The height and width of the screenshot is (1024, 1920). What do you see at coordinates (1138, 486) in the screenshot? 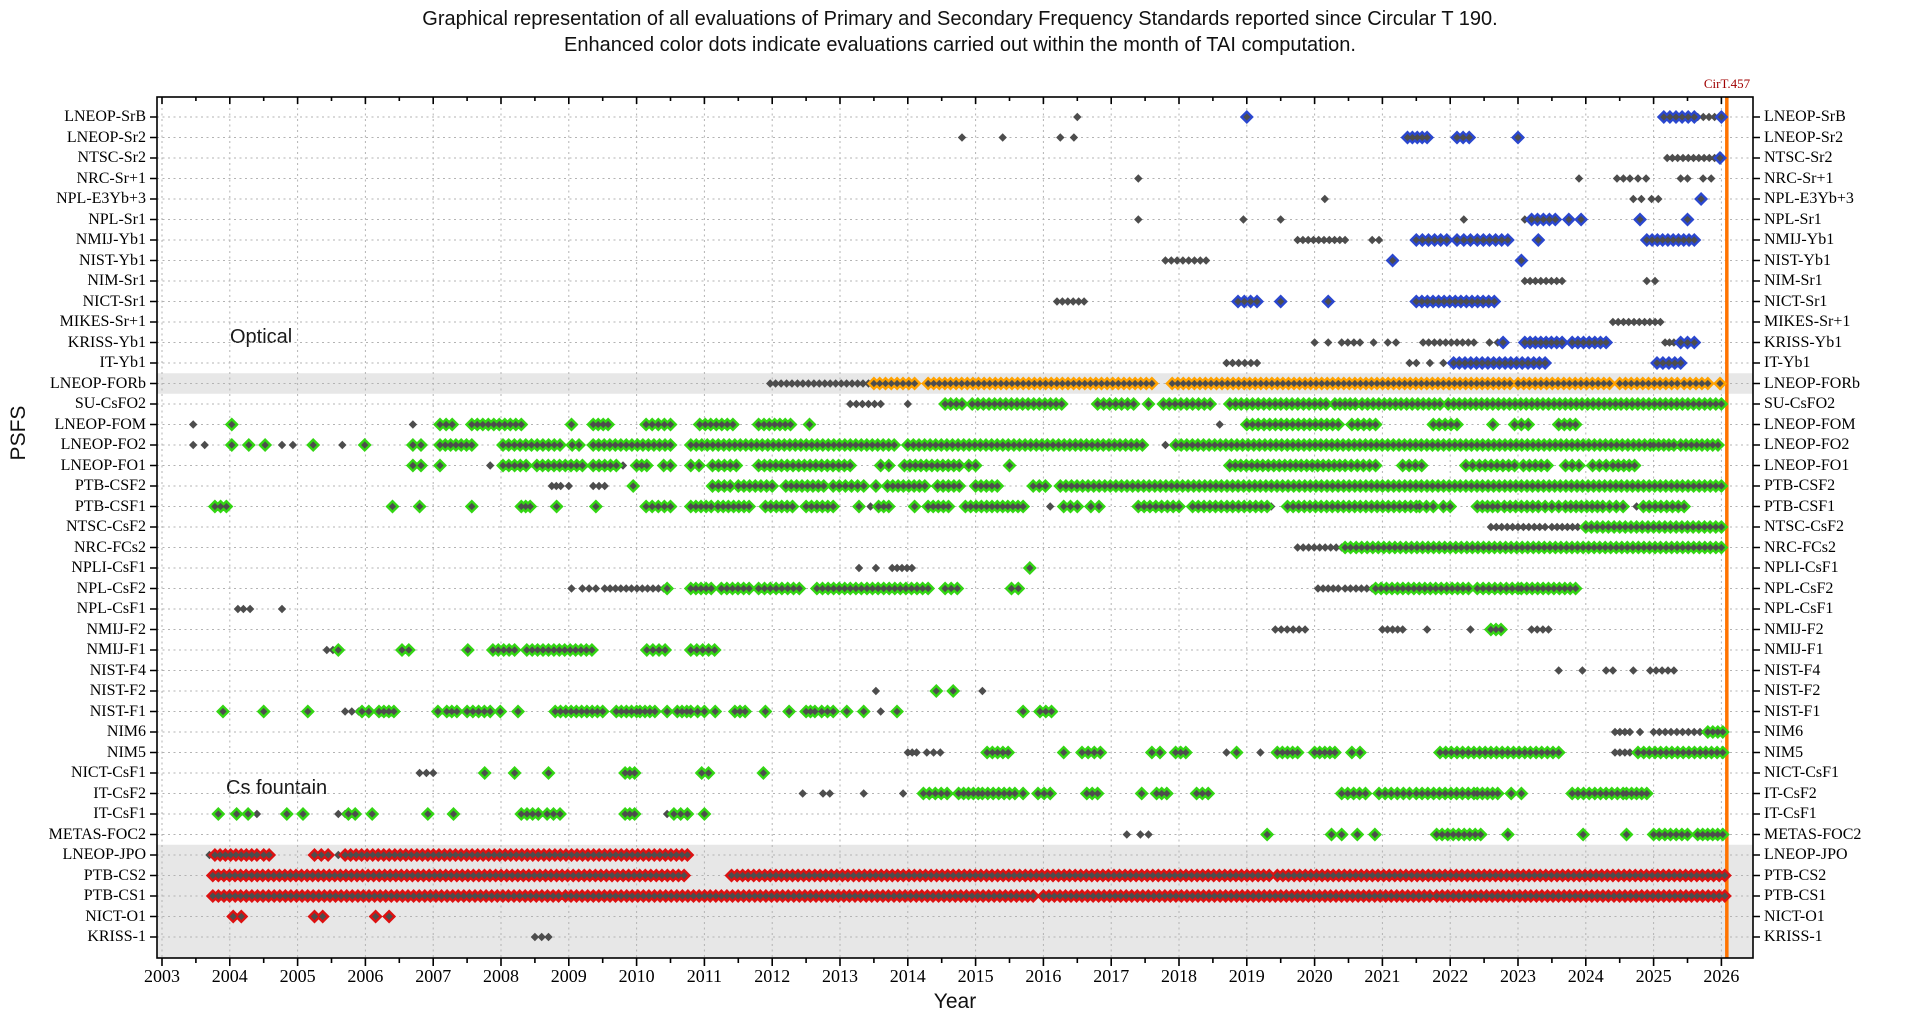
I see `row-marks-PTB-CSF2` at bounding box center [1138, 486].